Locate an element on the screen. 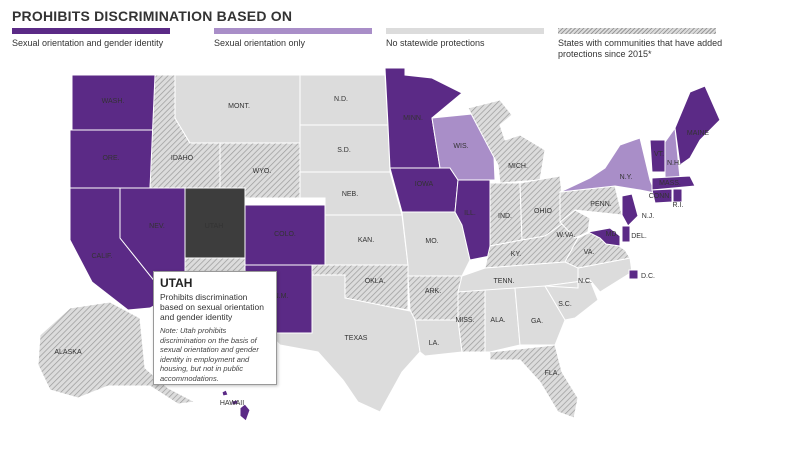 This screenshot has height=450, width=800. state-label-alaska: ALASKA is located at coordinates (68, 352).